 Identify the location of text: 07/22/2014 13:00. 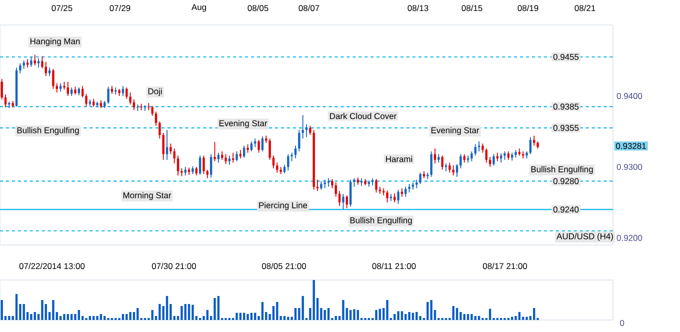
(52, 266).